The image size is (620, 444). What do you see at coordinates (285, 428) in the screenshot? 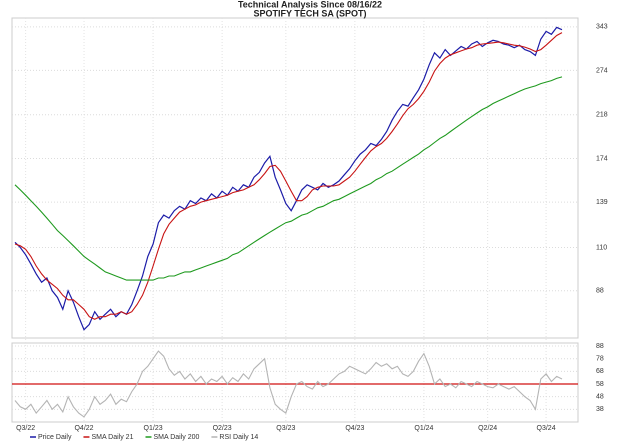
I see `x-tick-label: Q3/23` at bounding box center [285, 428].